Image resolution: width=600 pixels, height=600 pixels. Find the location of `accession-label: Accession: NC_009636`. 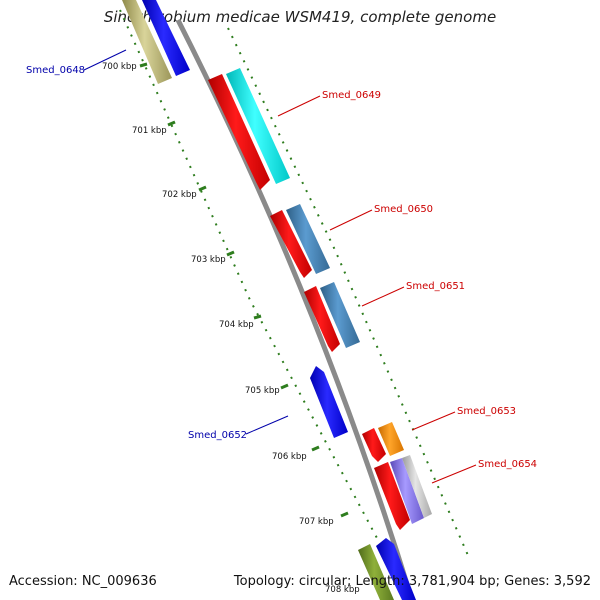

accession-label: Accession: NC_009636 is located at coordinates (83, 581).